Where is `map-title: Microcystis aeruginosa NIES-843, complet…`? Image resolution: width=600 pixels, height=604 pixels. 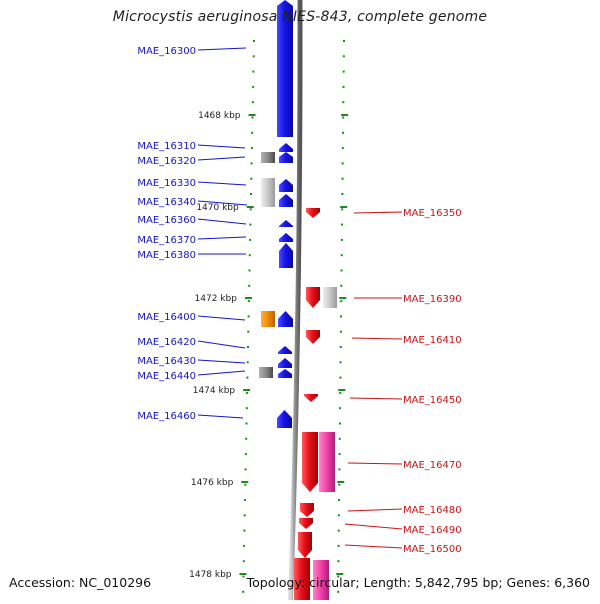
map-title: Microcystis aeruginosa NIES-843, complet… is located at coordinates (300, 17).